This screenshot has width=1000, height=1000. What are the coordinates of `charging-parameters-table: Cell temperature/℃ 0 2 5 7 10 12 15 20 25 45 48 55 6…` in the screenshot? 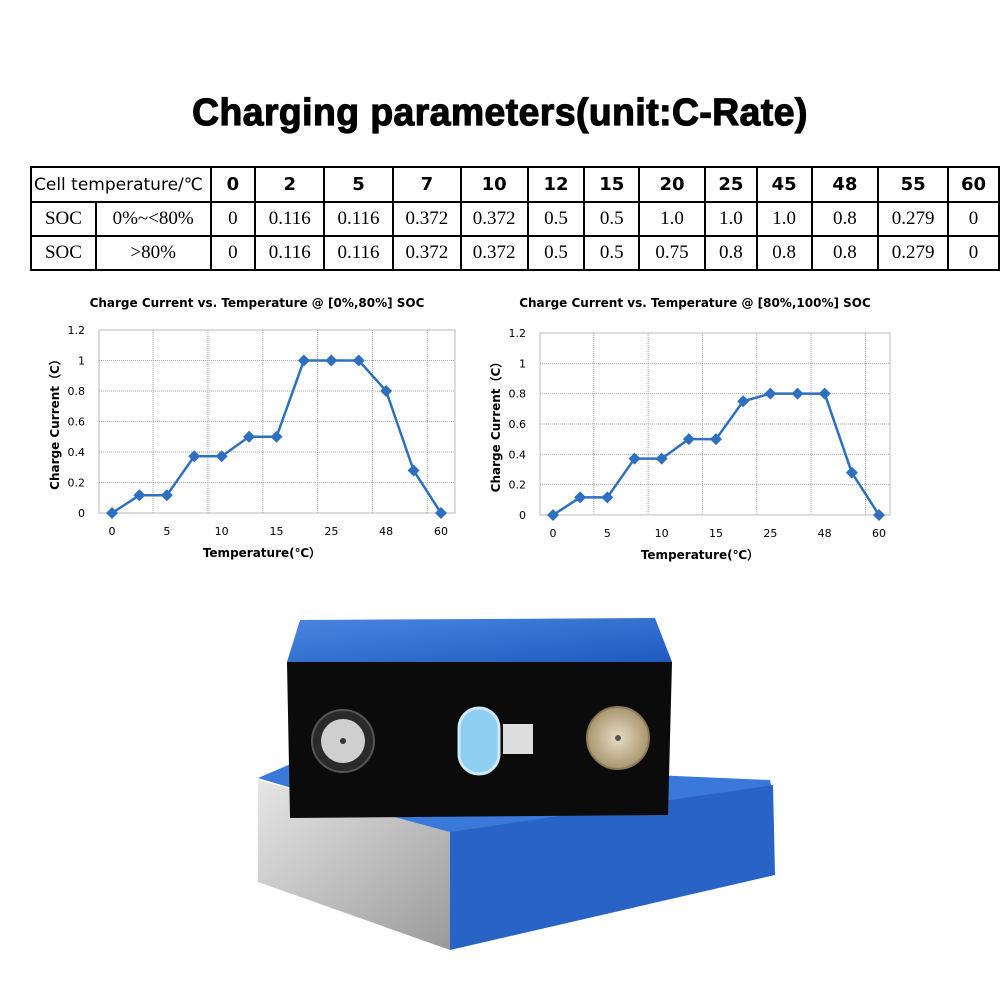 It's located at (515, 218).